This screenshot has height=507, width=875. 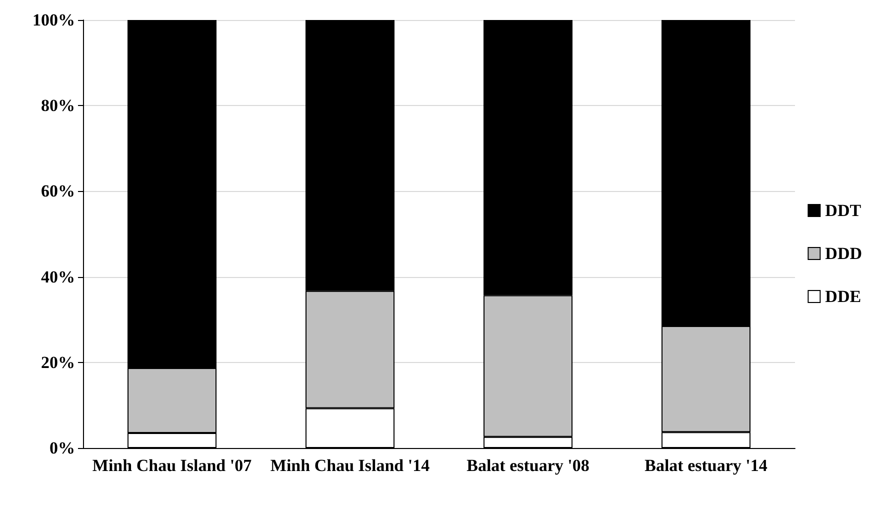 What do you see at coordinates (843, 296) in the screenshot?
I see `legend-label: DDE` at bounding box center [843, 296].